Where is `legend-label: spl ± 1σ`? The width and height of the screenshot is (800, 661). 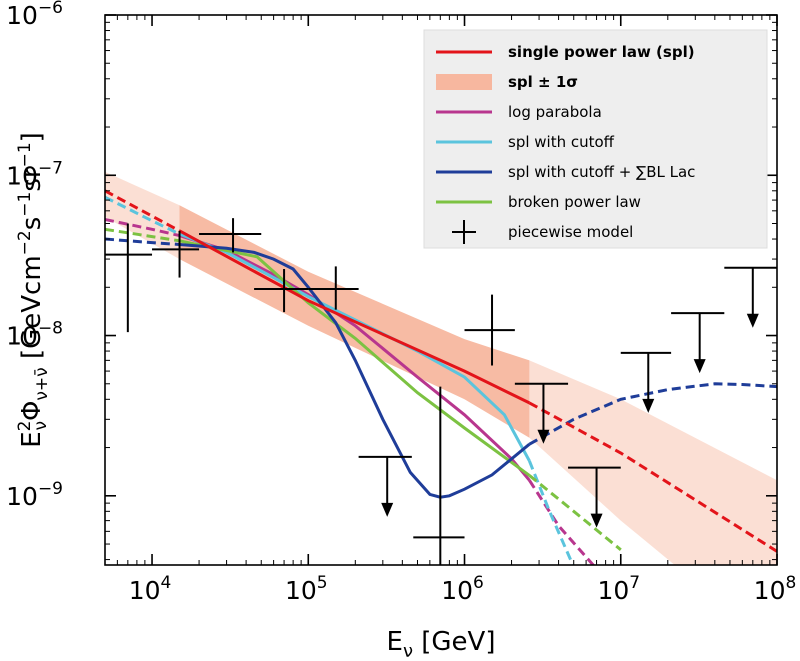 legend-label: spl ± 1σ is located at coordinates (543, 82).